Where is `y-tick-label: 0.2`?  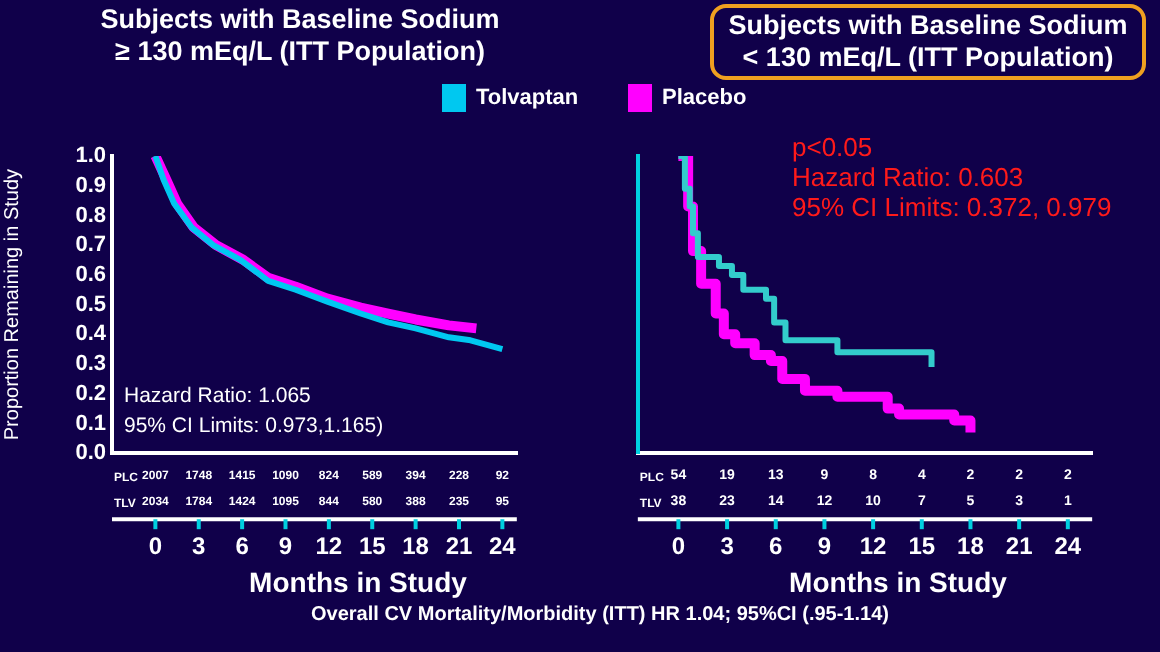
y-tick-label: 0.2 is located at coordinates (90, 393).